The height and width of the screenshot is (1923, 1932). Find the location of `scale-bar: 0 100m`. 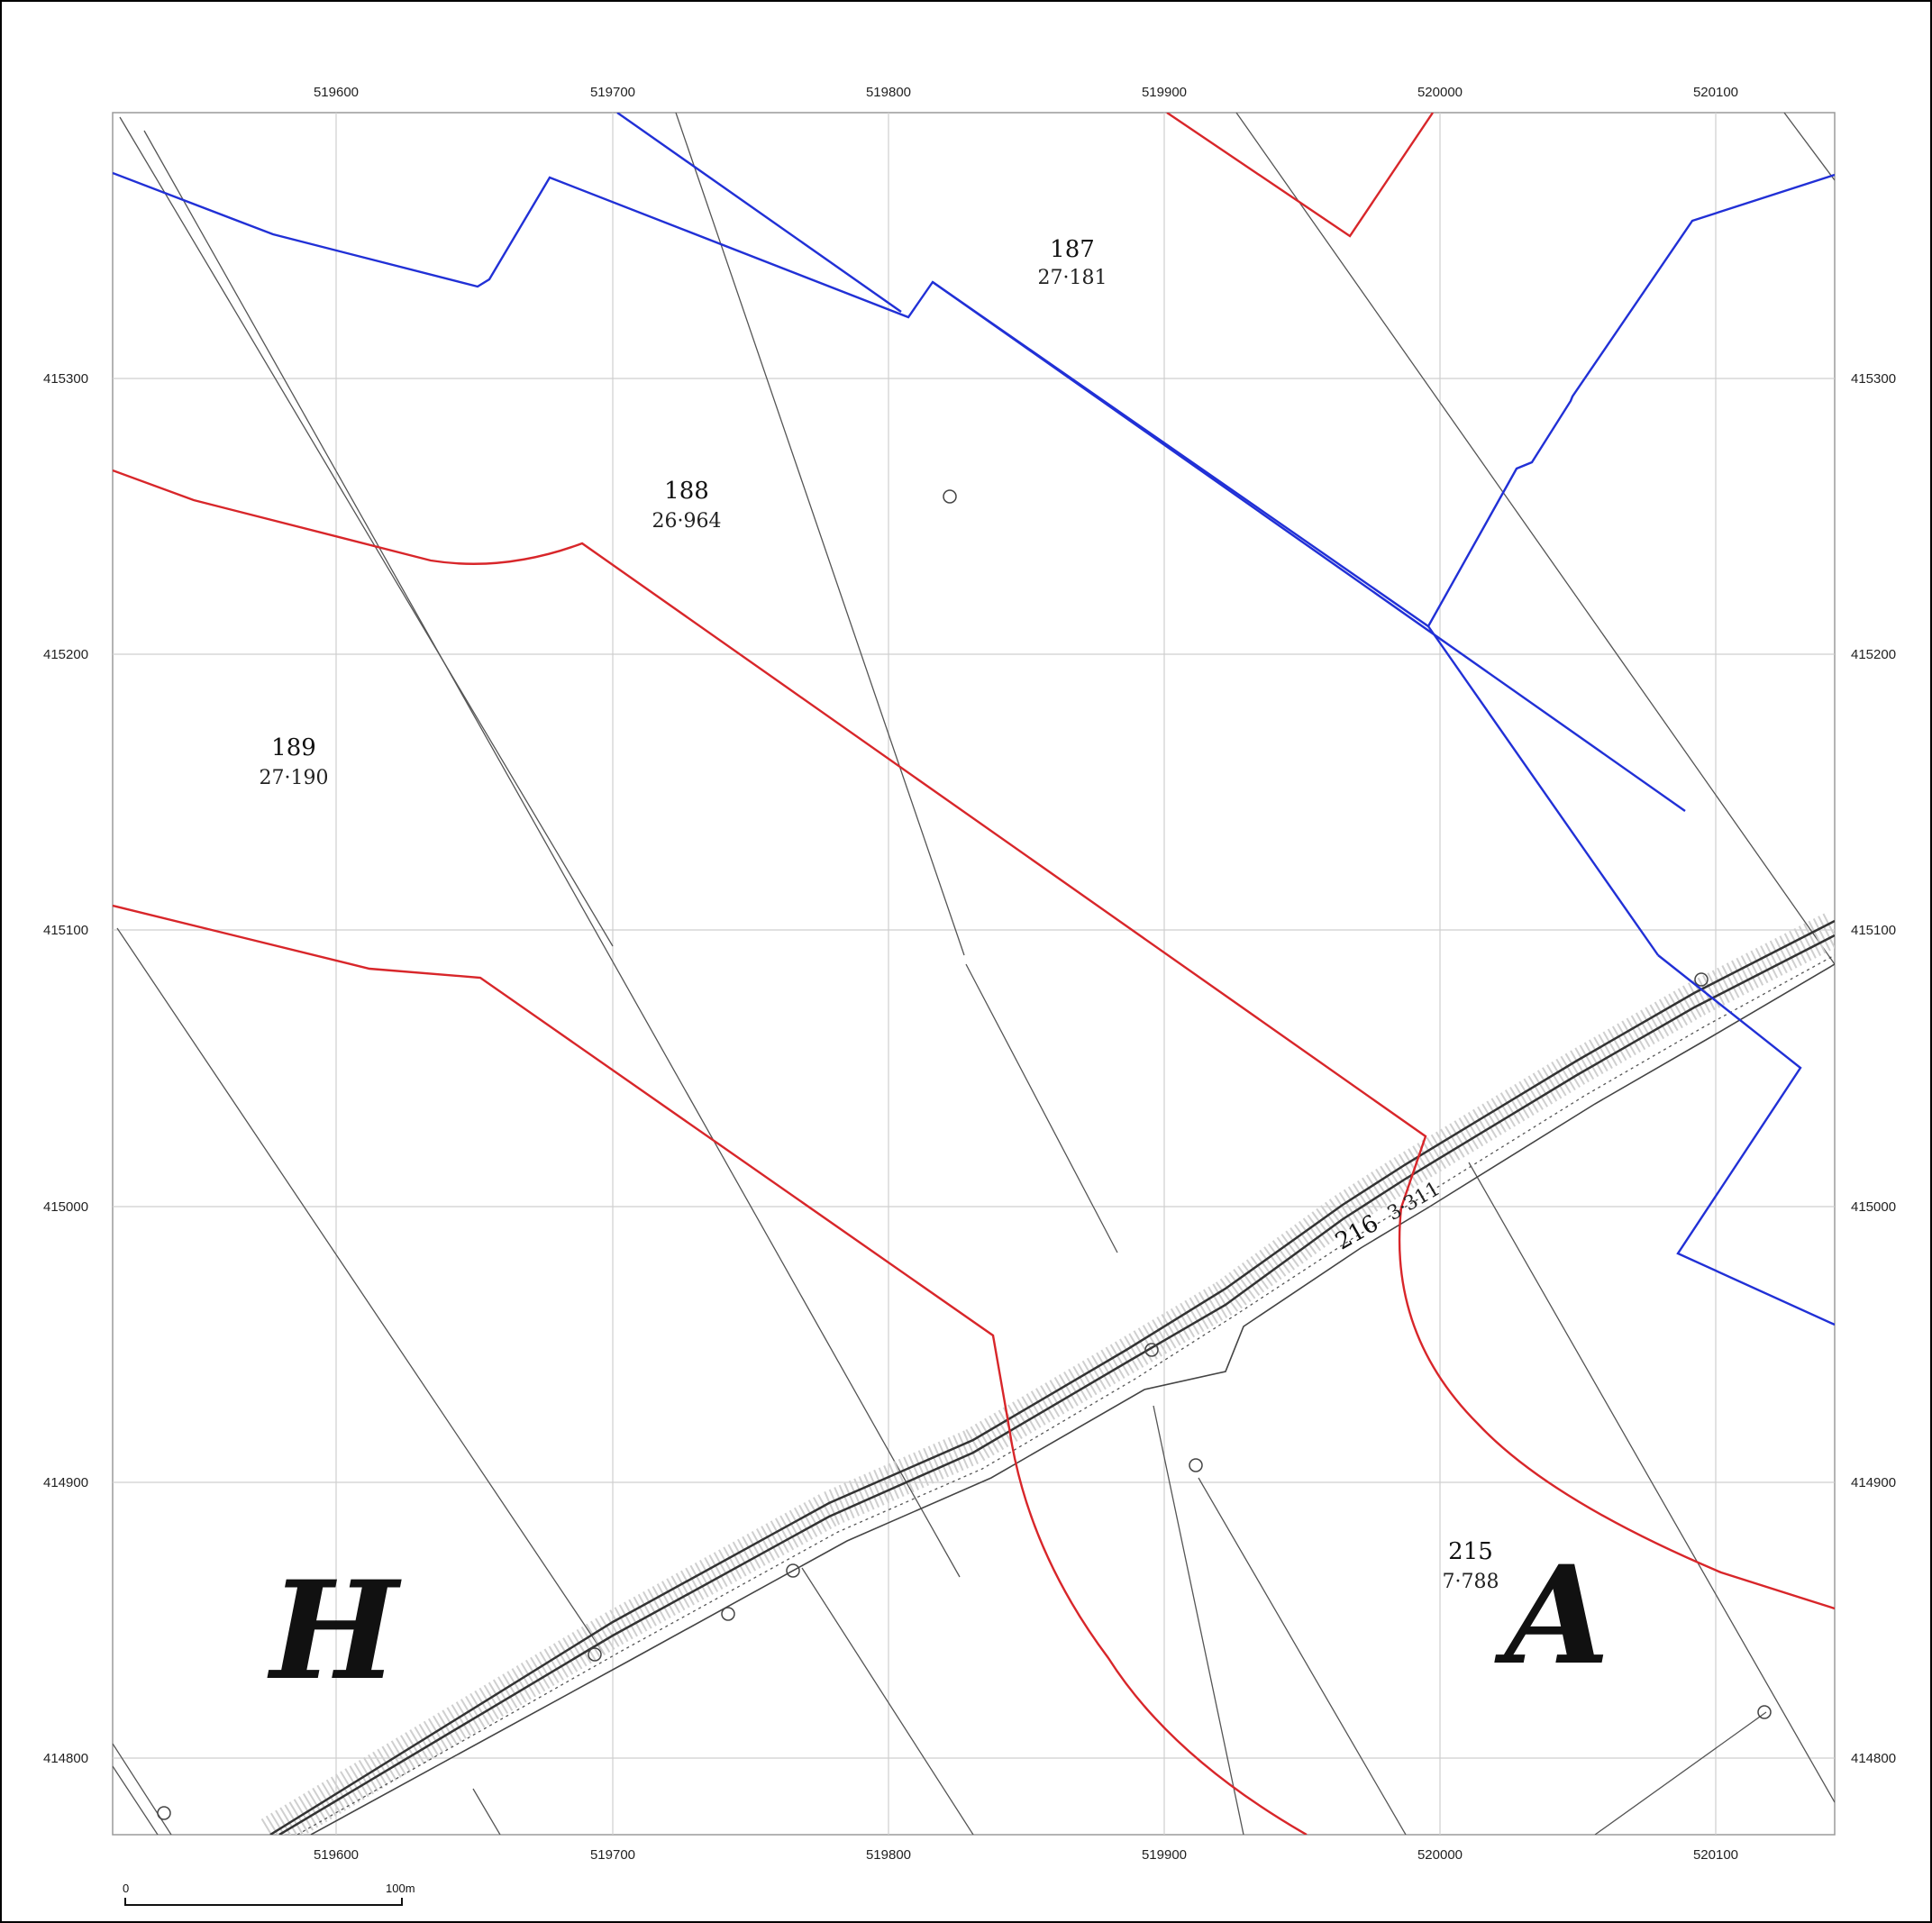

scale-bar: 0 100m is located at coordinates (269, 1894).